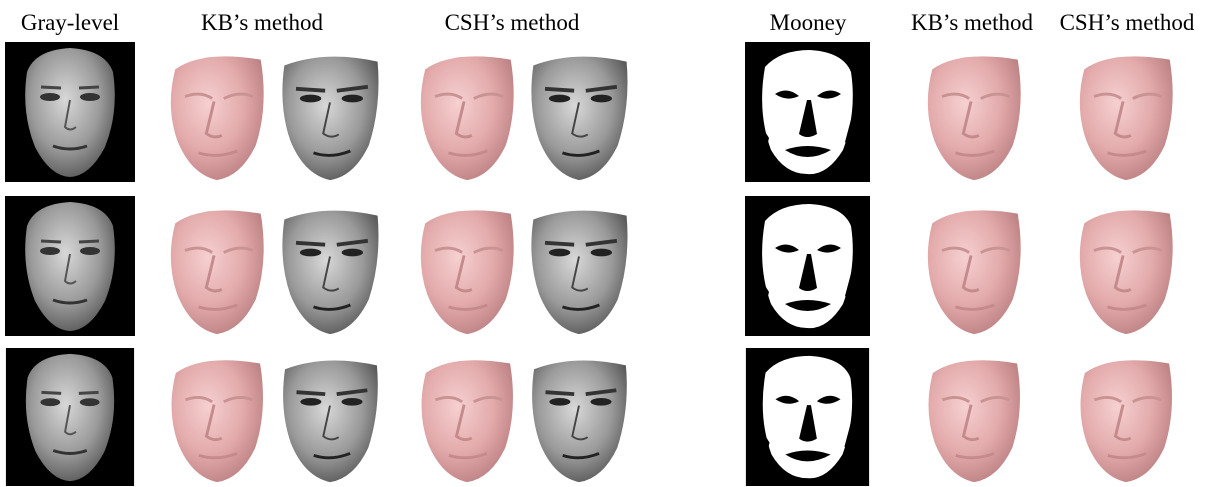 The image size is (1208, 487). I want to click on column-header: Gray-level, so click(70, 22).